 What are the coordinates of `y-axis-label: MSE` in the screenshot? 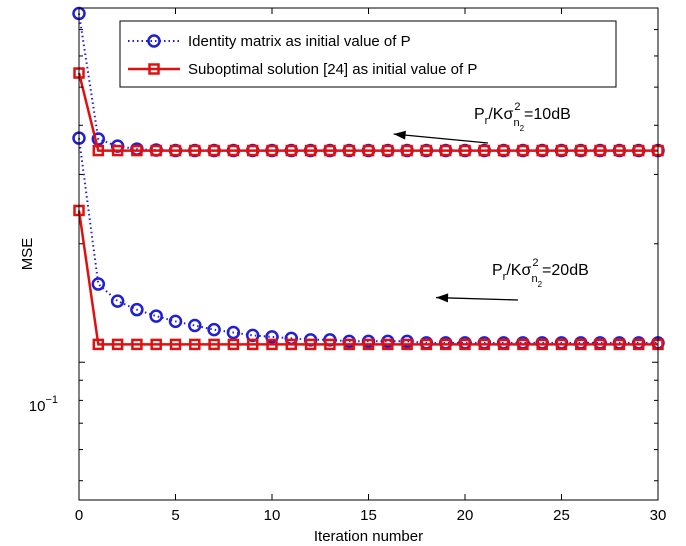 It's located at (27, 254).